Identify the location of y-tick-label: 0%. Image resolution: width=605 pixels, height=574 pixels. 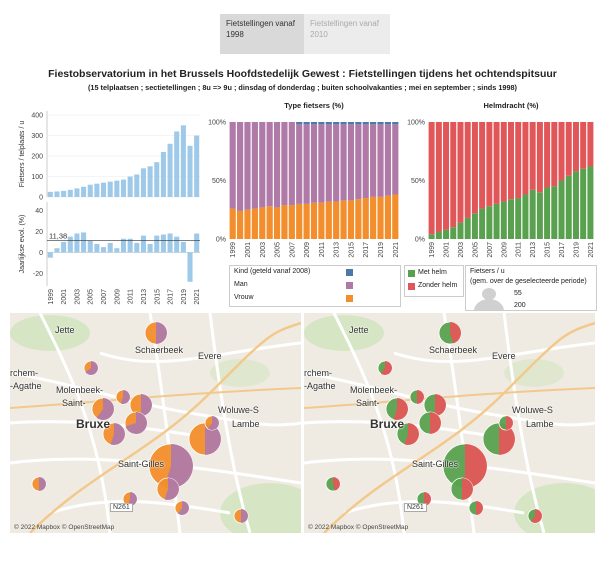
(221, 240).